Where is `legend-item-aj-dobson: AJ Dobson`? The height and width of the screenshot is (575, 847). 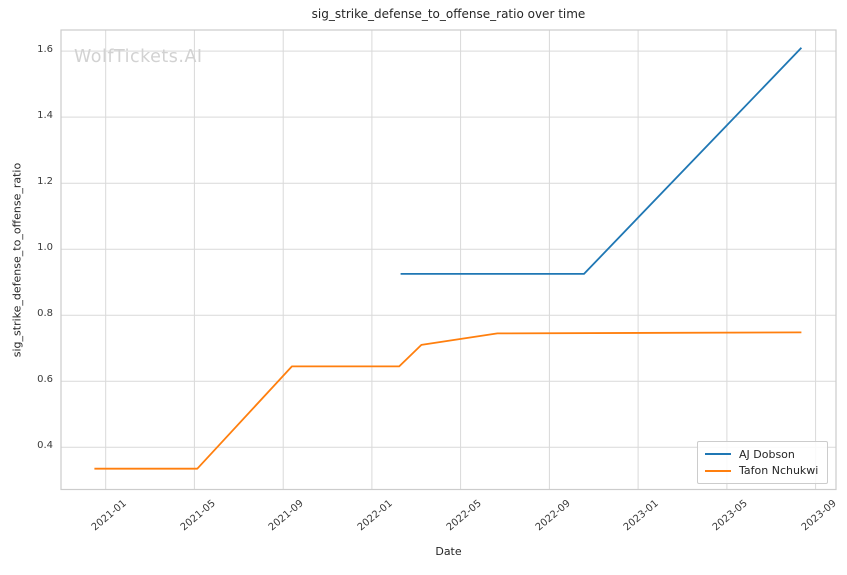
legend-item-aj-dobson: AJ Dobson is located at coordinates (762, 454).